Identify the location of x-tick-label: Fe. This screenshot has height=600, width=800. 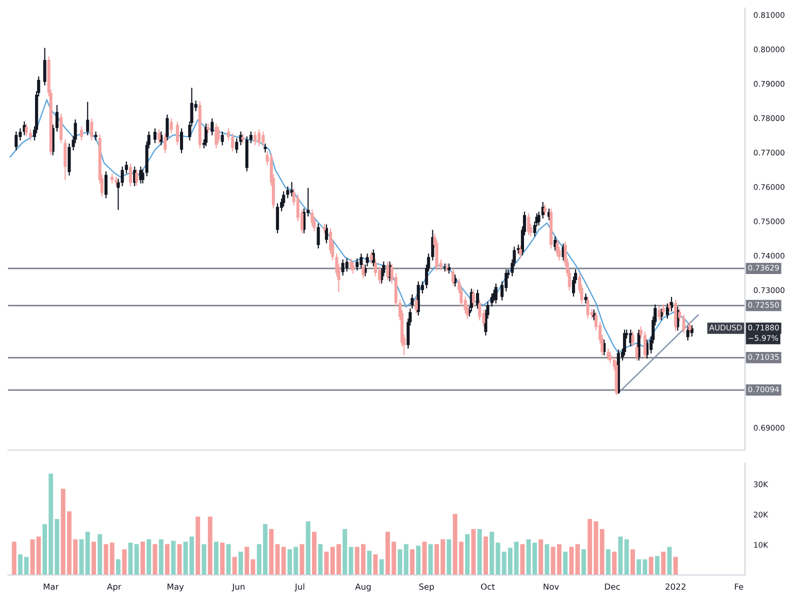
(739, 587).